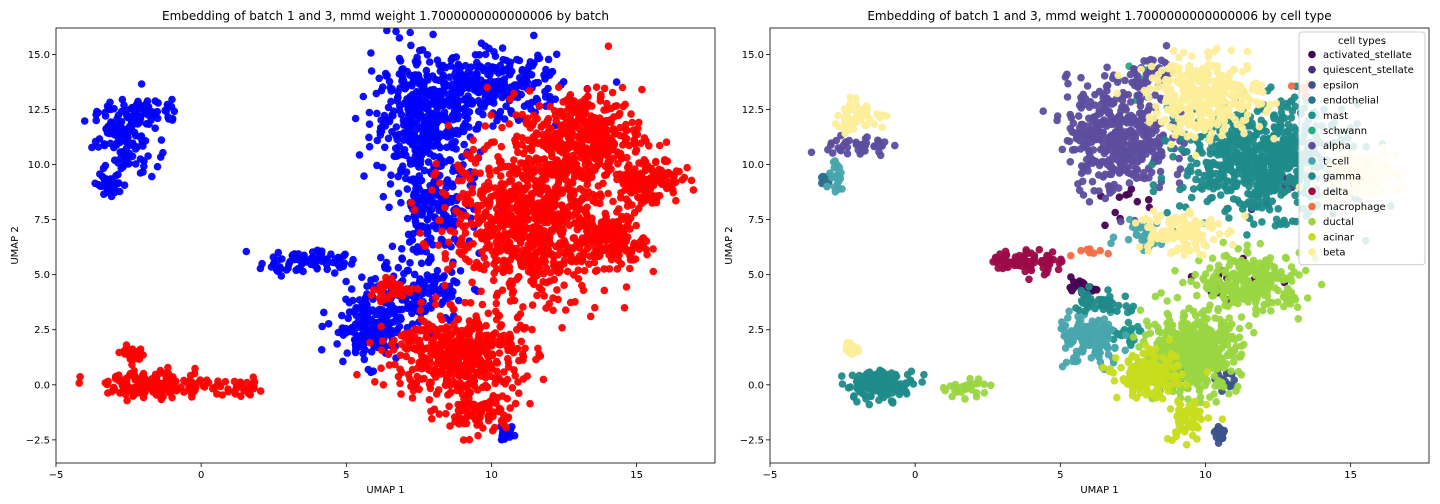  Describe the element at coordinates (42, 385) in the screenshot. I see `y-tick-label: 0.0` at that location.